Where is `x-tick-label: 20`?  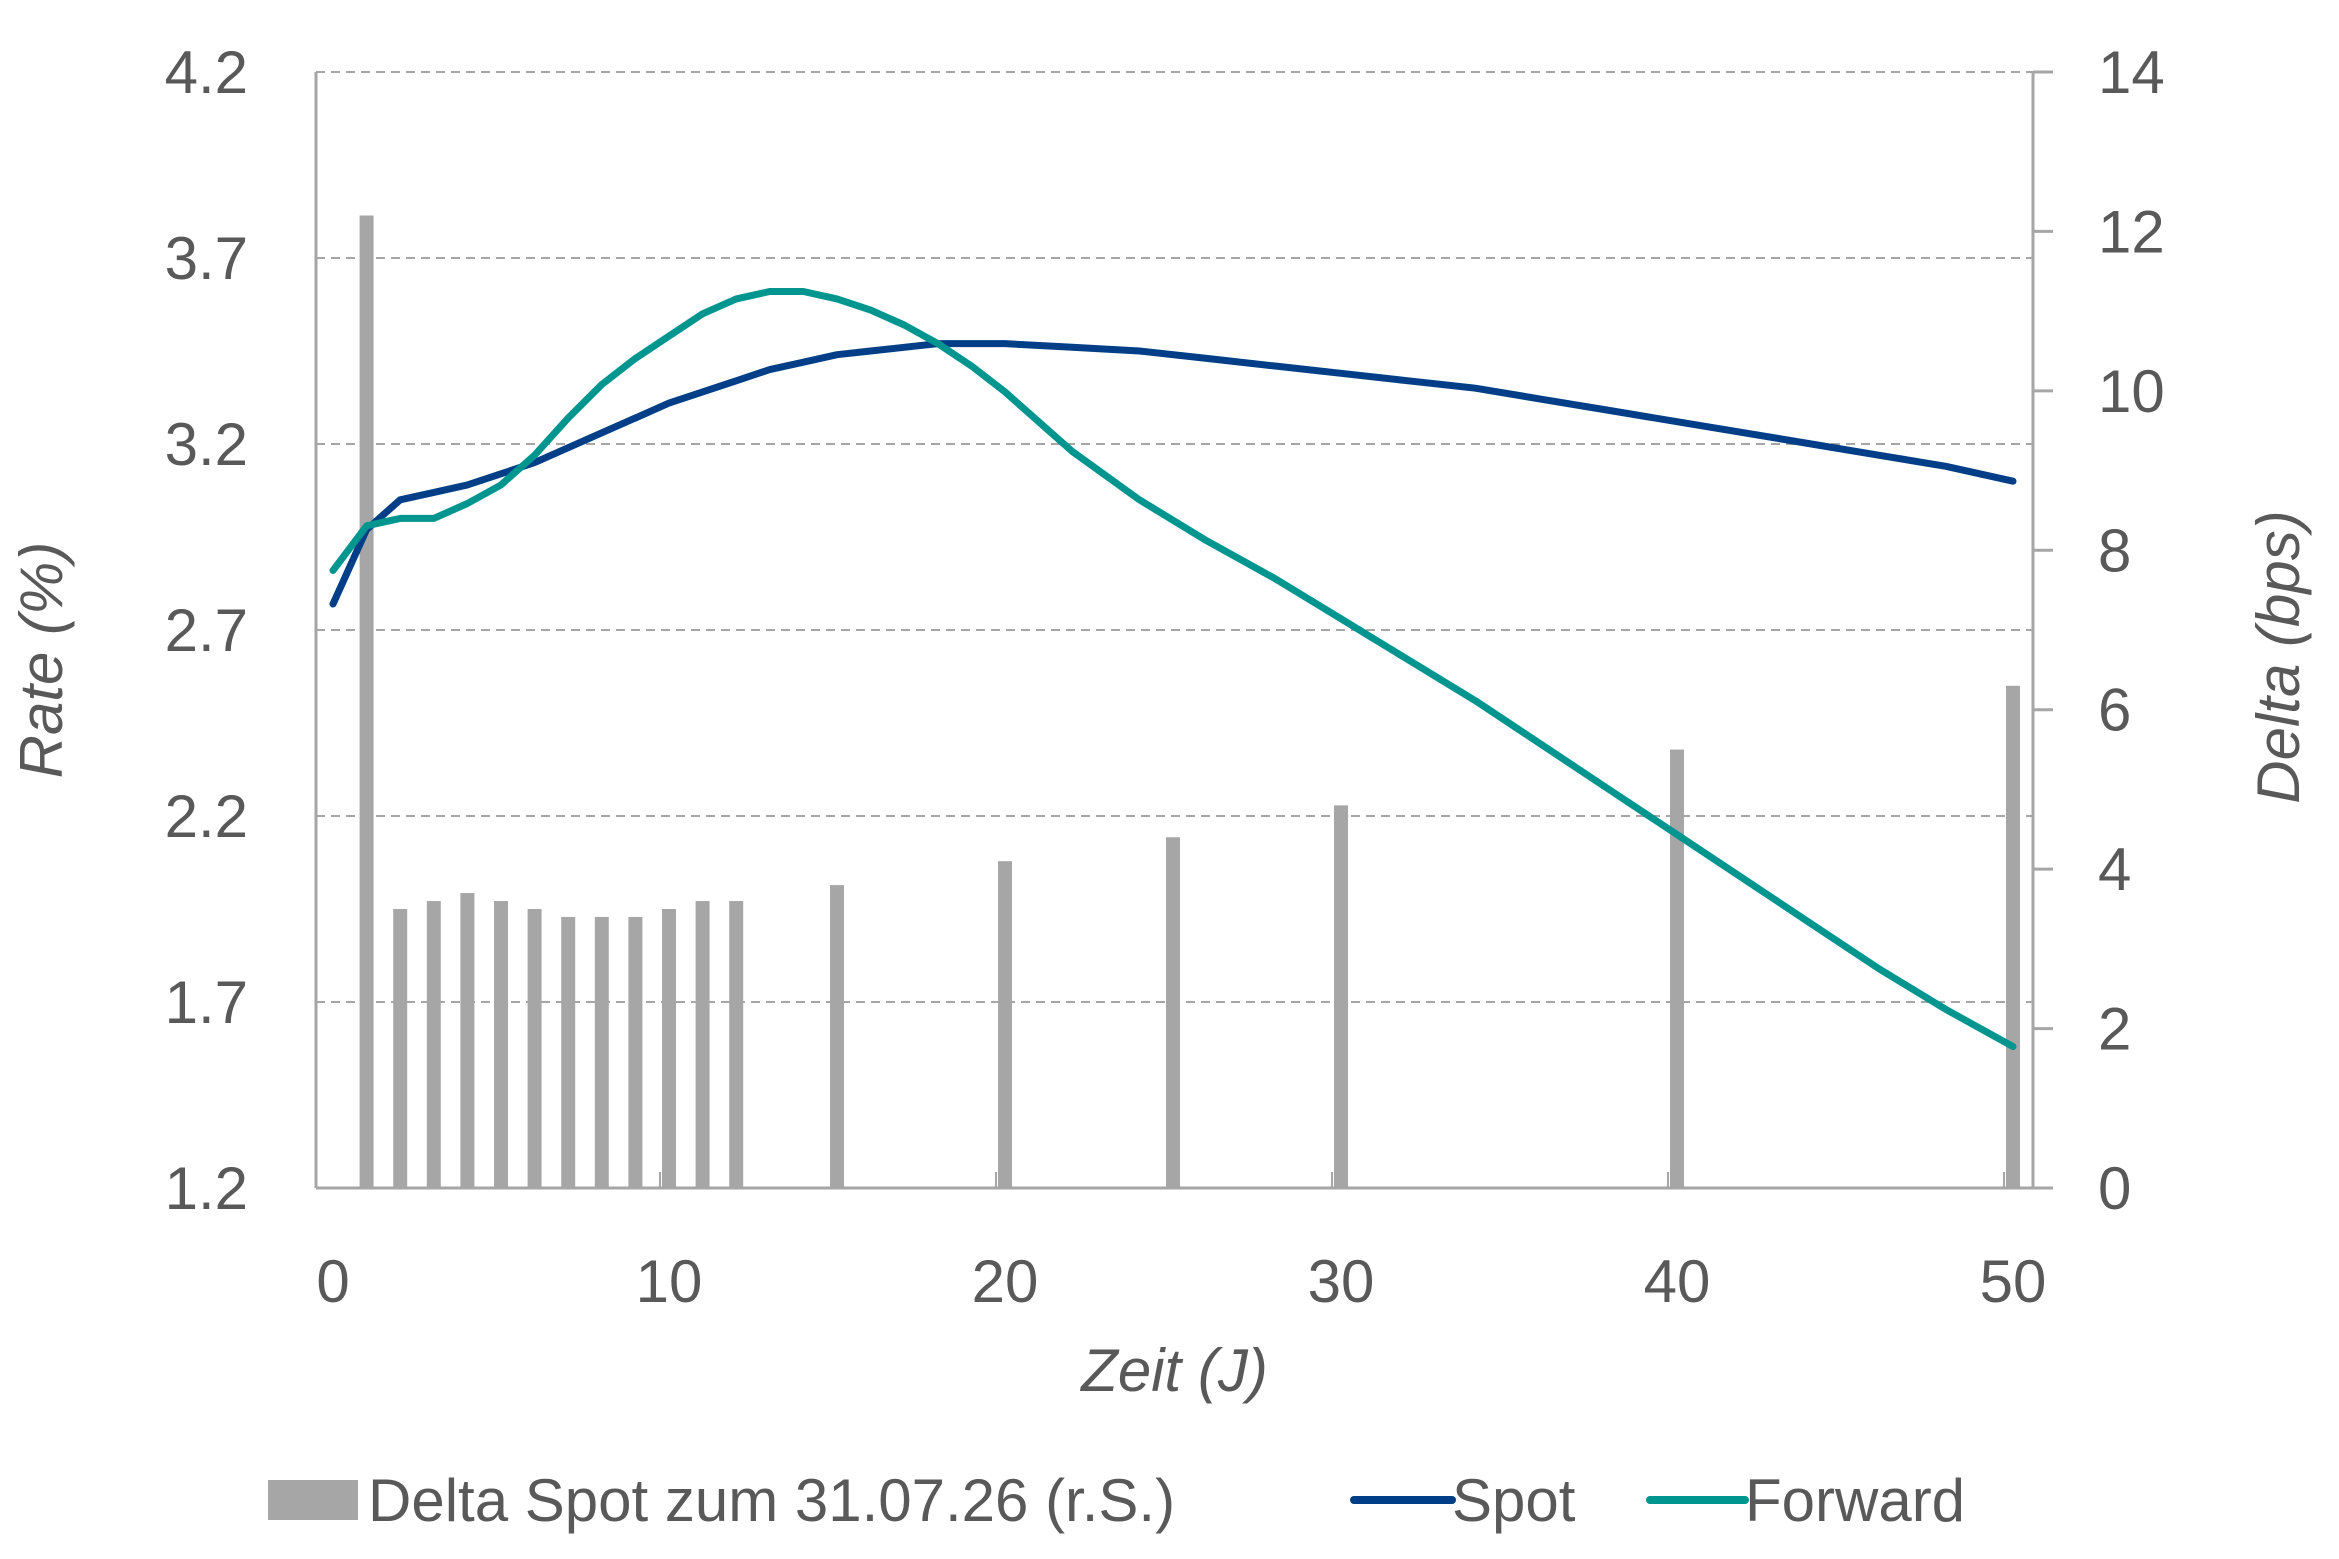 x-tick-label: 20 is located at coordinates (1005, 1281).